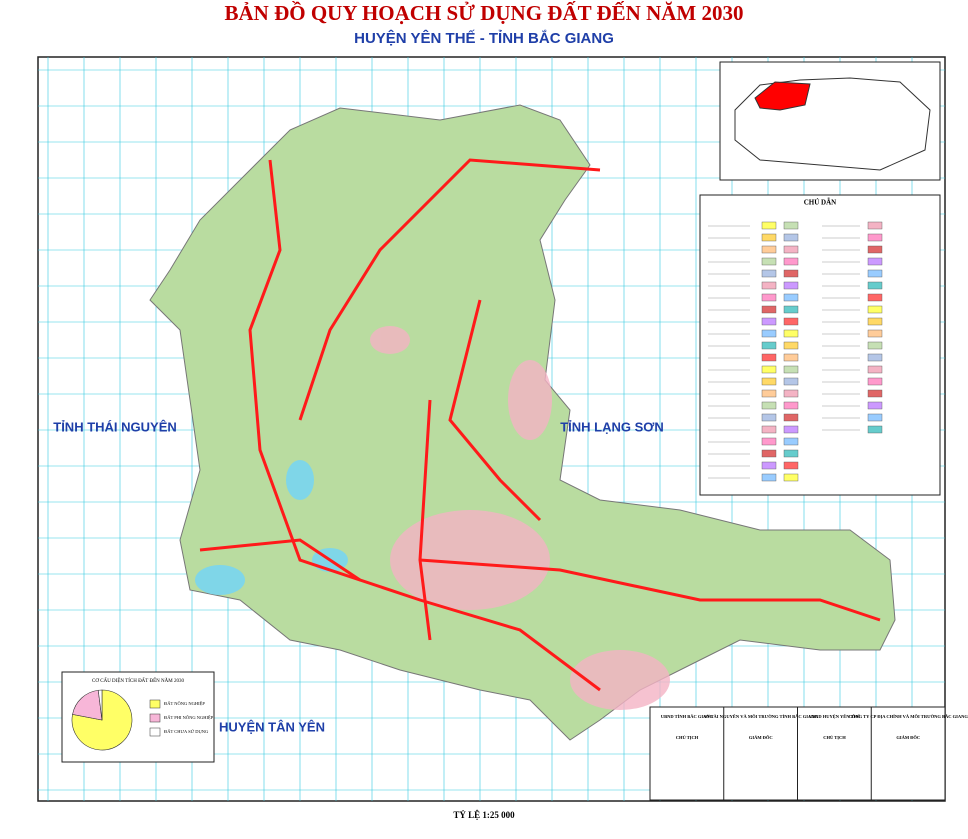 The width and height of the screenshot is (968, 839). What do you see at coordinates (795, 351) in the screenshot?
I see `legend-rows` at bounding box center [795, 351].